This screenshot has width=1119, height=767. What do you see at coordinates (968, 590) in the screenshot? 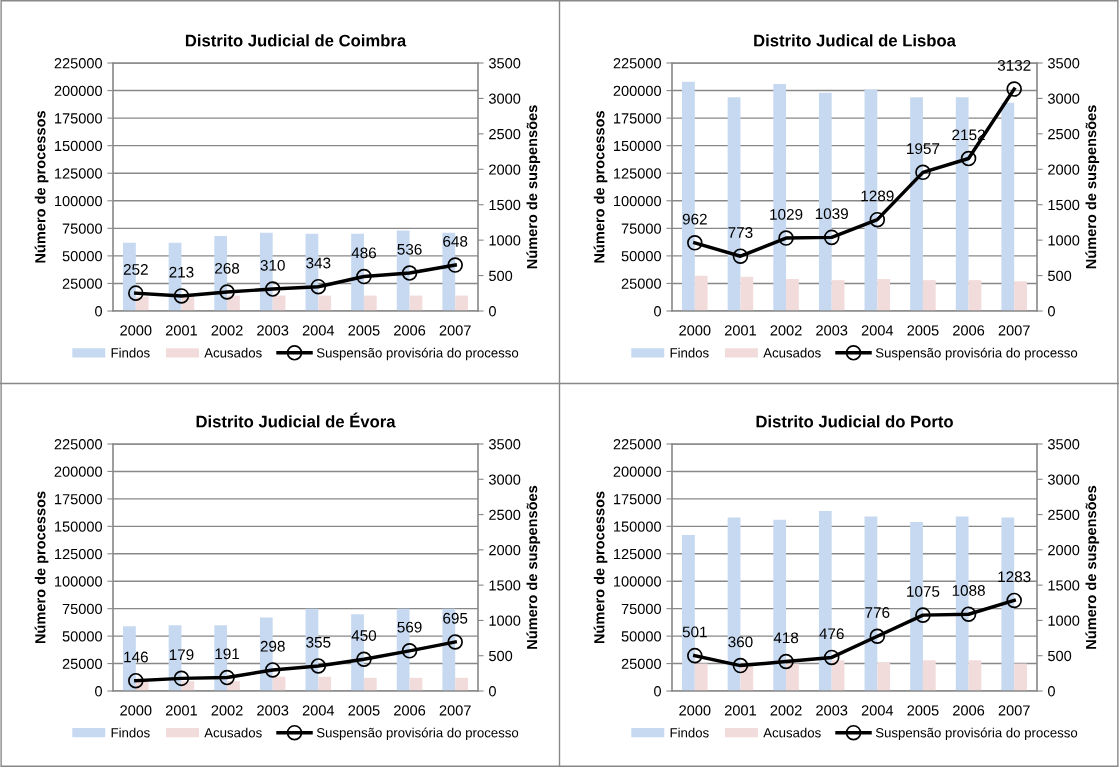
I see `data-label: 1088` at bounding box center [968, 590].